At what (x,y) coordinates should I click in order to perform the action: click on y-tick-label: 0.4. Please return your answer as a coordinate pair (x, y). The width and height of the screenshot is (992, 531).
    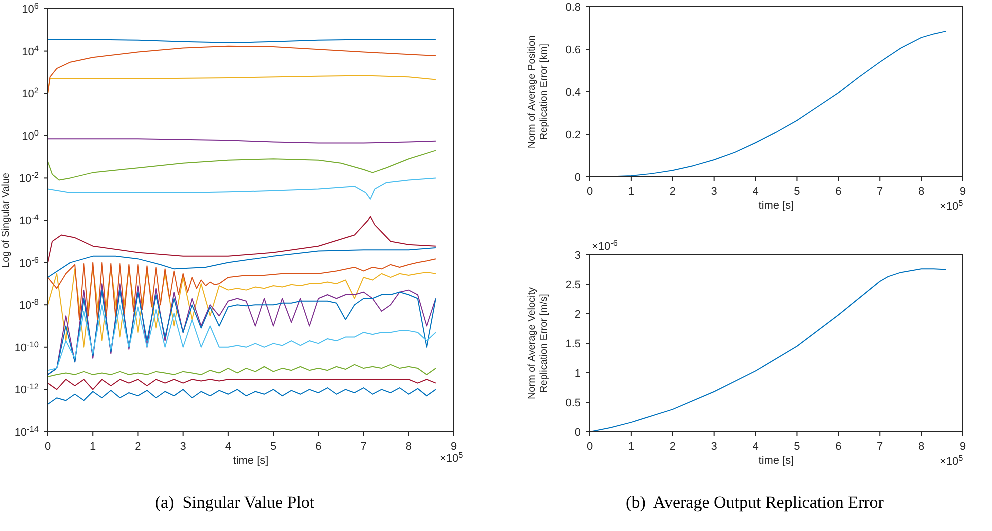
    Looking at the image, I should click on (573, 93).